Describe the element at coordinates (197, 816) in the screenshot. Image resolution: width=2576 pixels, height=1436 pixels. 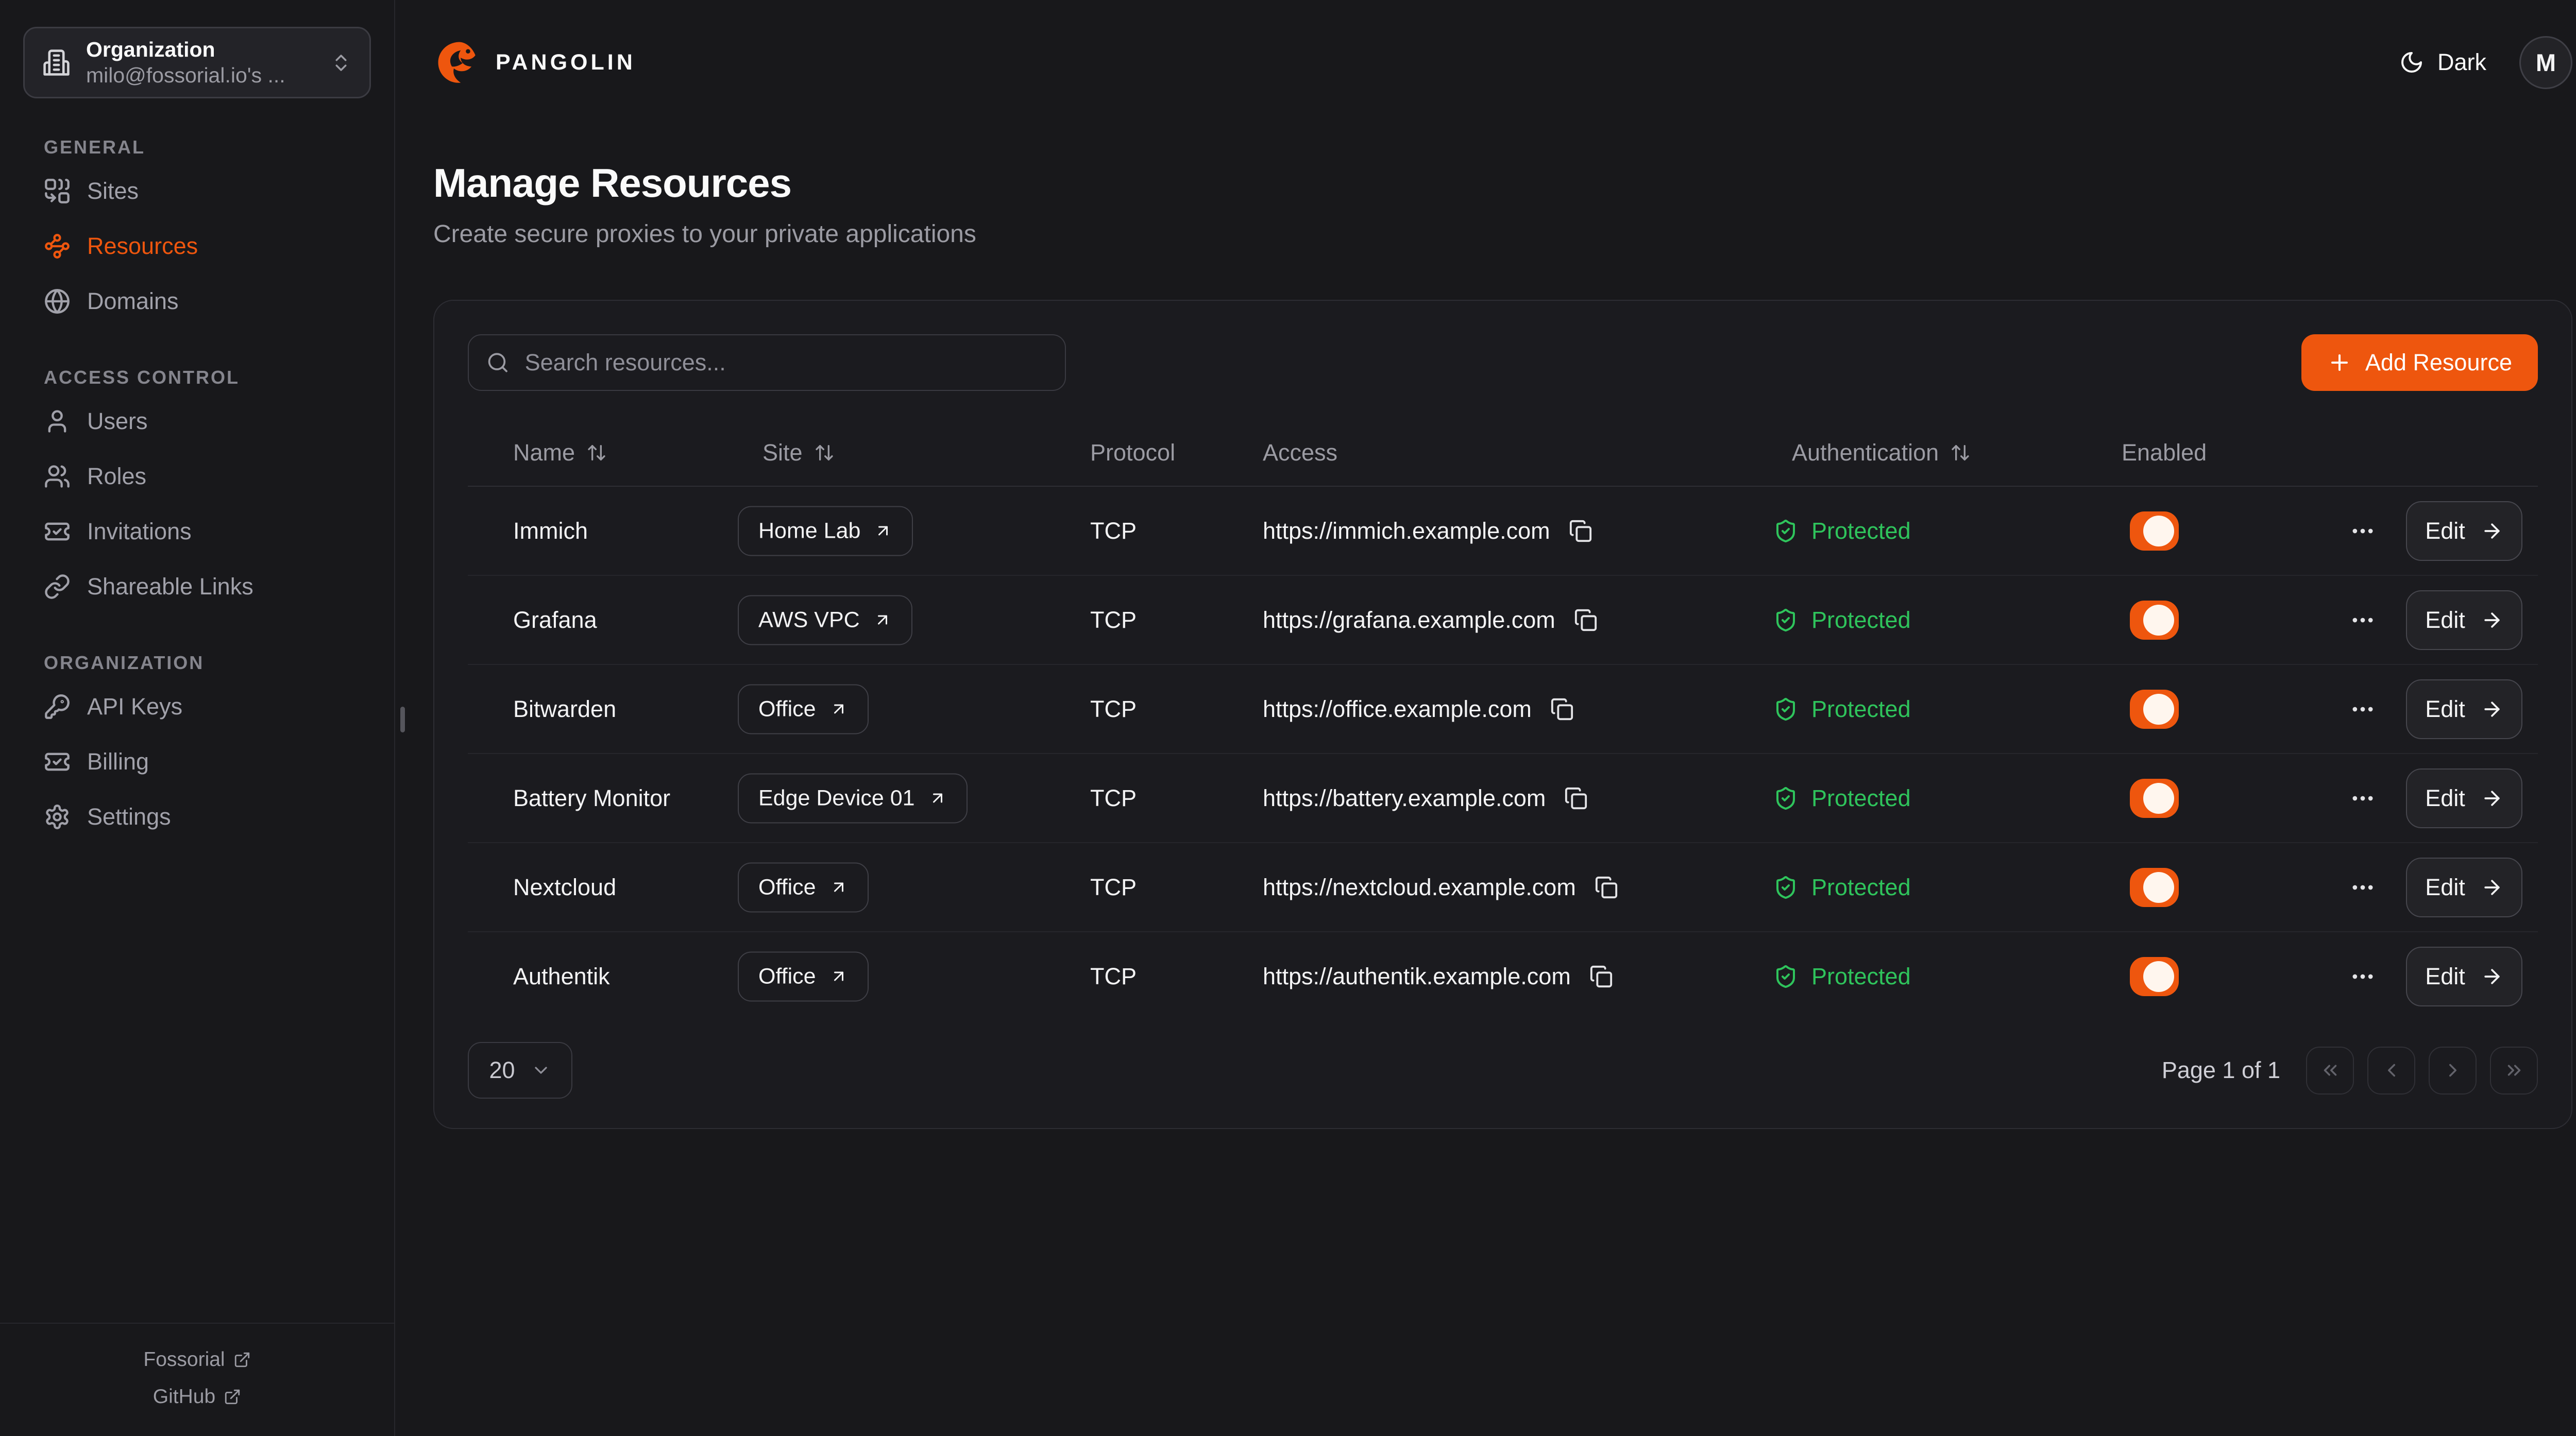
I see `sidebar-item-settings: Settings` at that location.